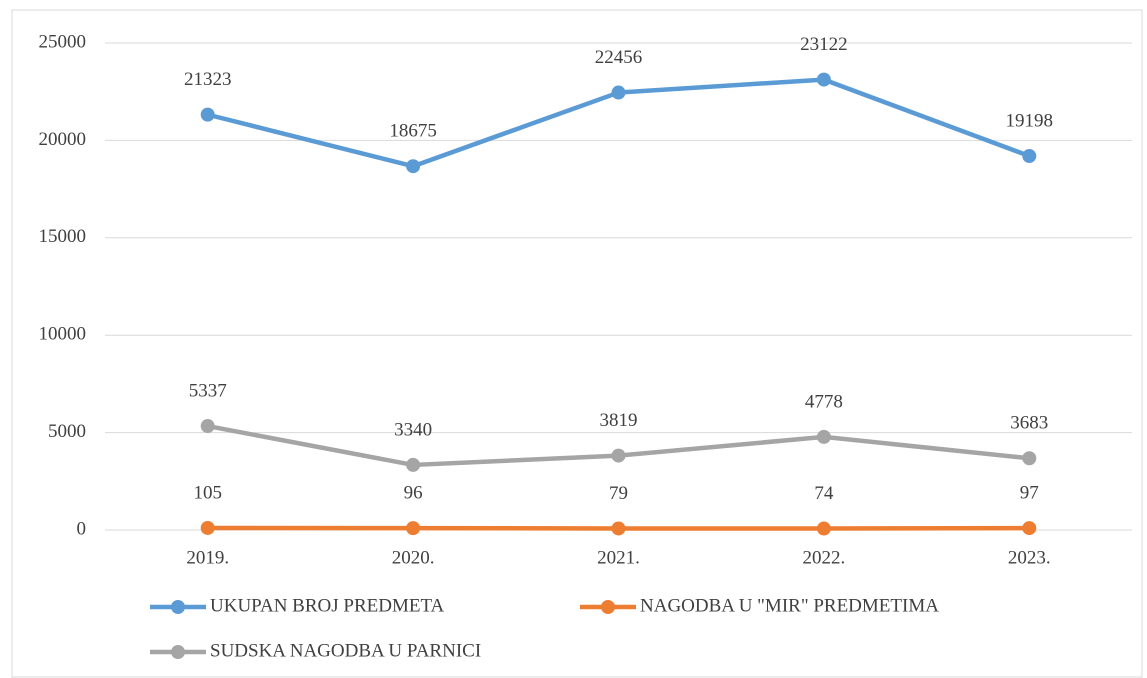 This screenshot has height=678, width=1147. Describe the element at coordinates (824, 401) in the screenshot. I see `data-label: 4778` at that location.